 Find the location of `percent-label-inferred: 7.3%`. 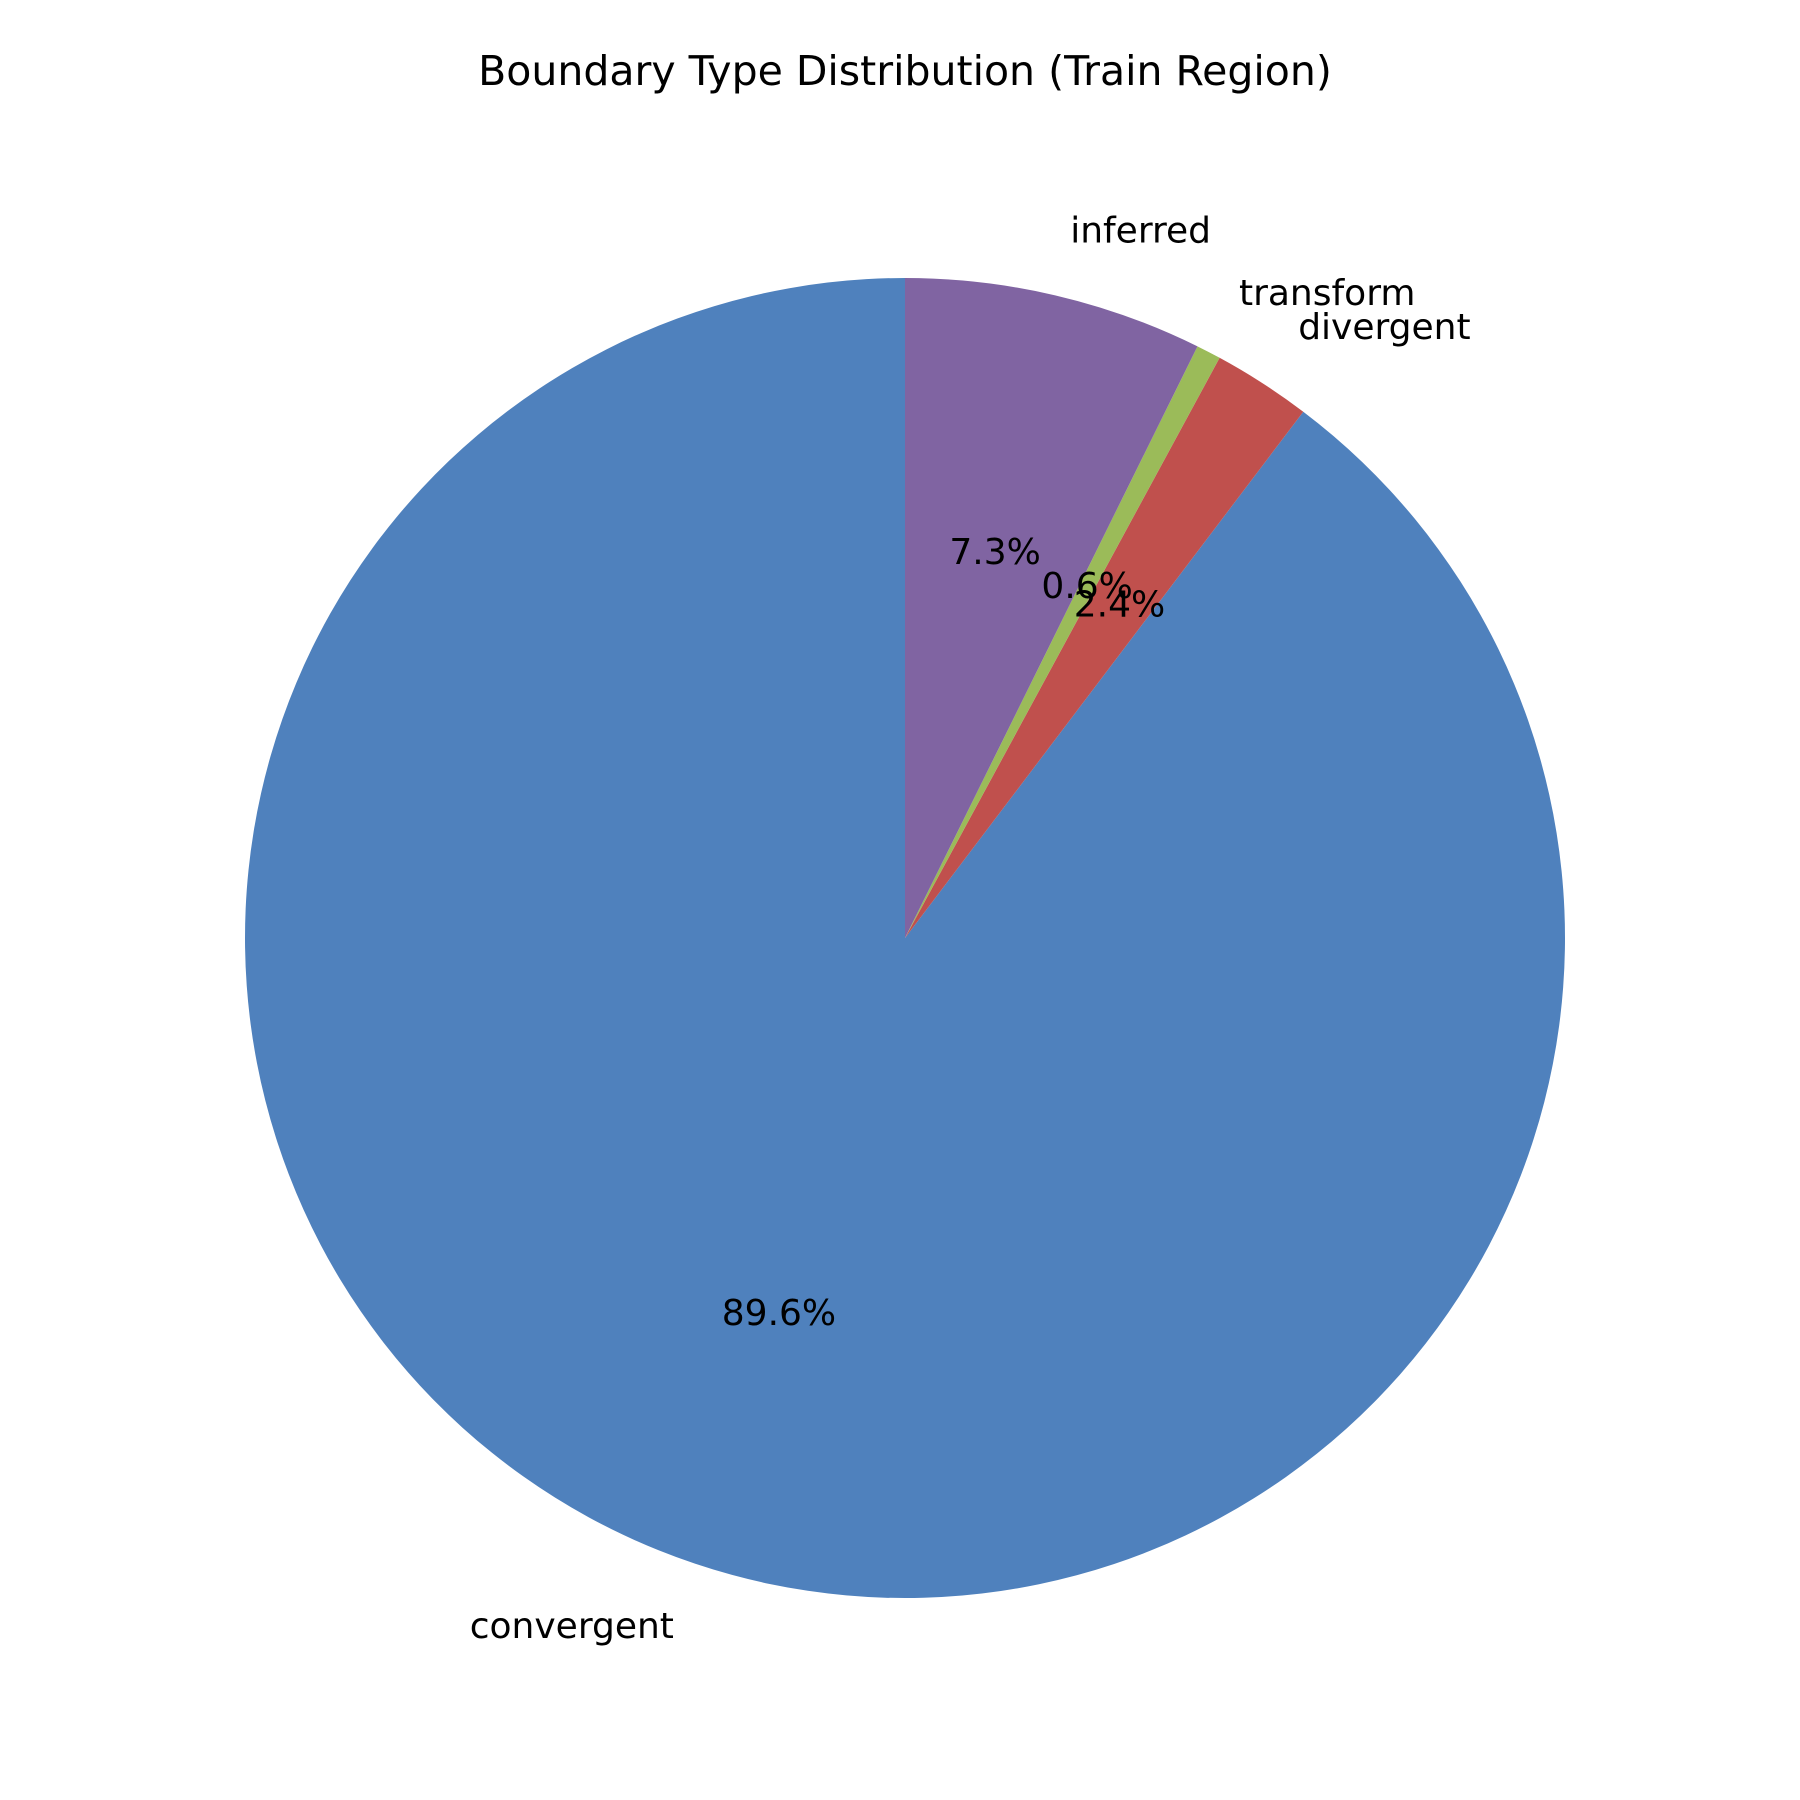

percent-label-inferred: 7.3% is located at coordinates (994, 552).